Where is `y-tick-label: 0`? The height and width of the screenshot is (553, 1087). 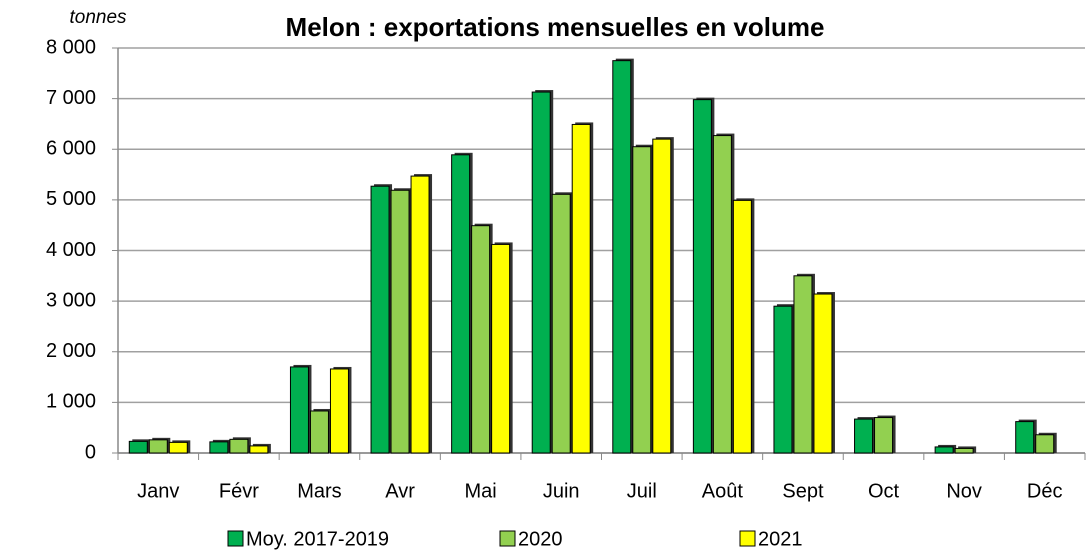 y-tick-label: 0 is located at coordinates (90, 452).